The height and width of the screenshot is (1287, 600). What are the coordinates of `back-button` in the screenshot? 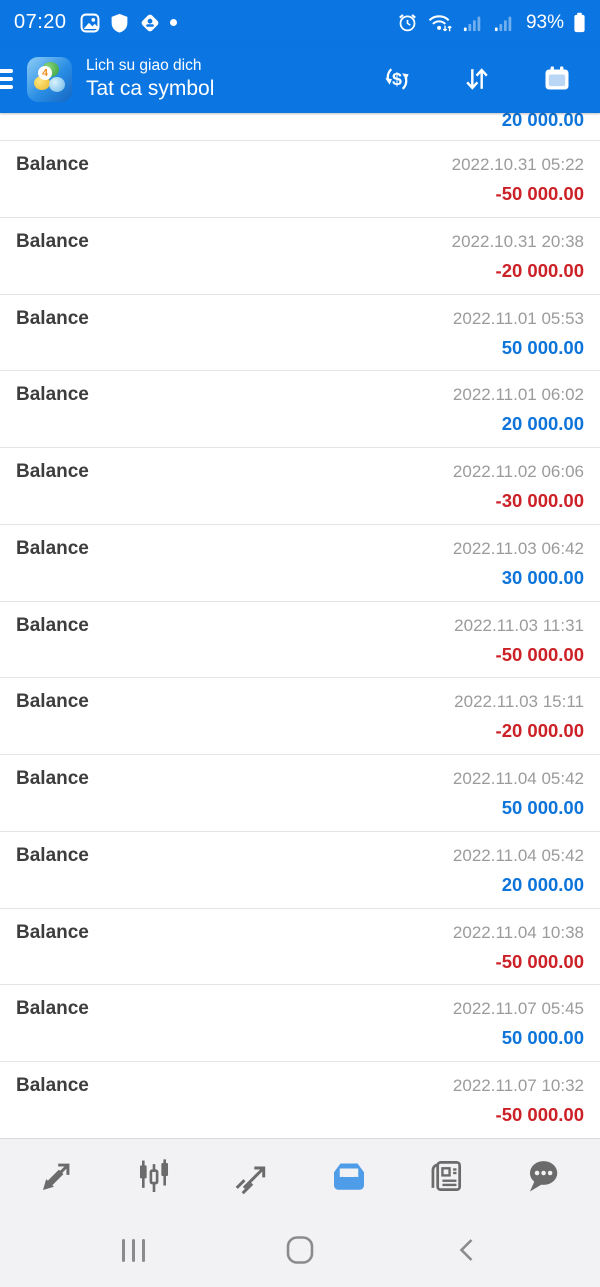 It's located at (467, 1250).